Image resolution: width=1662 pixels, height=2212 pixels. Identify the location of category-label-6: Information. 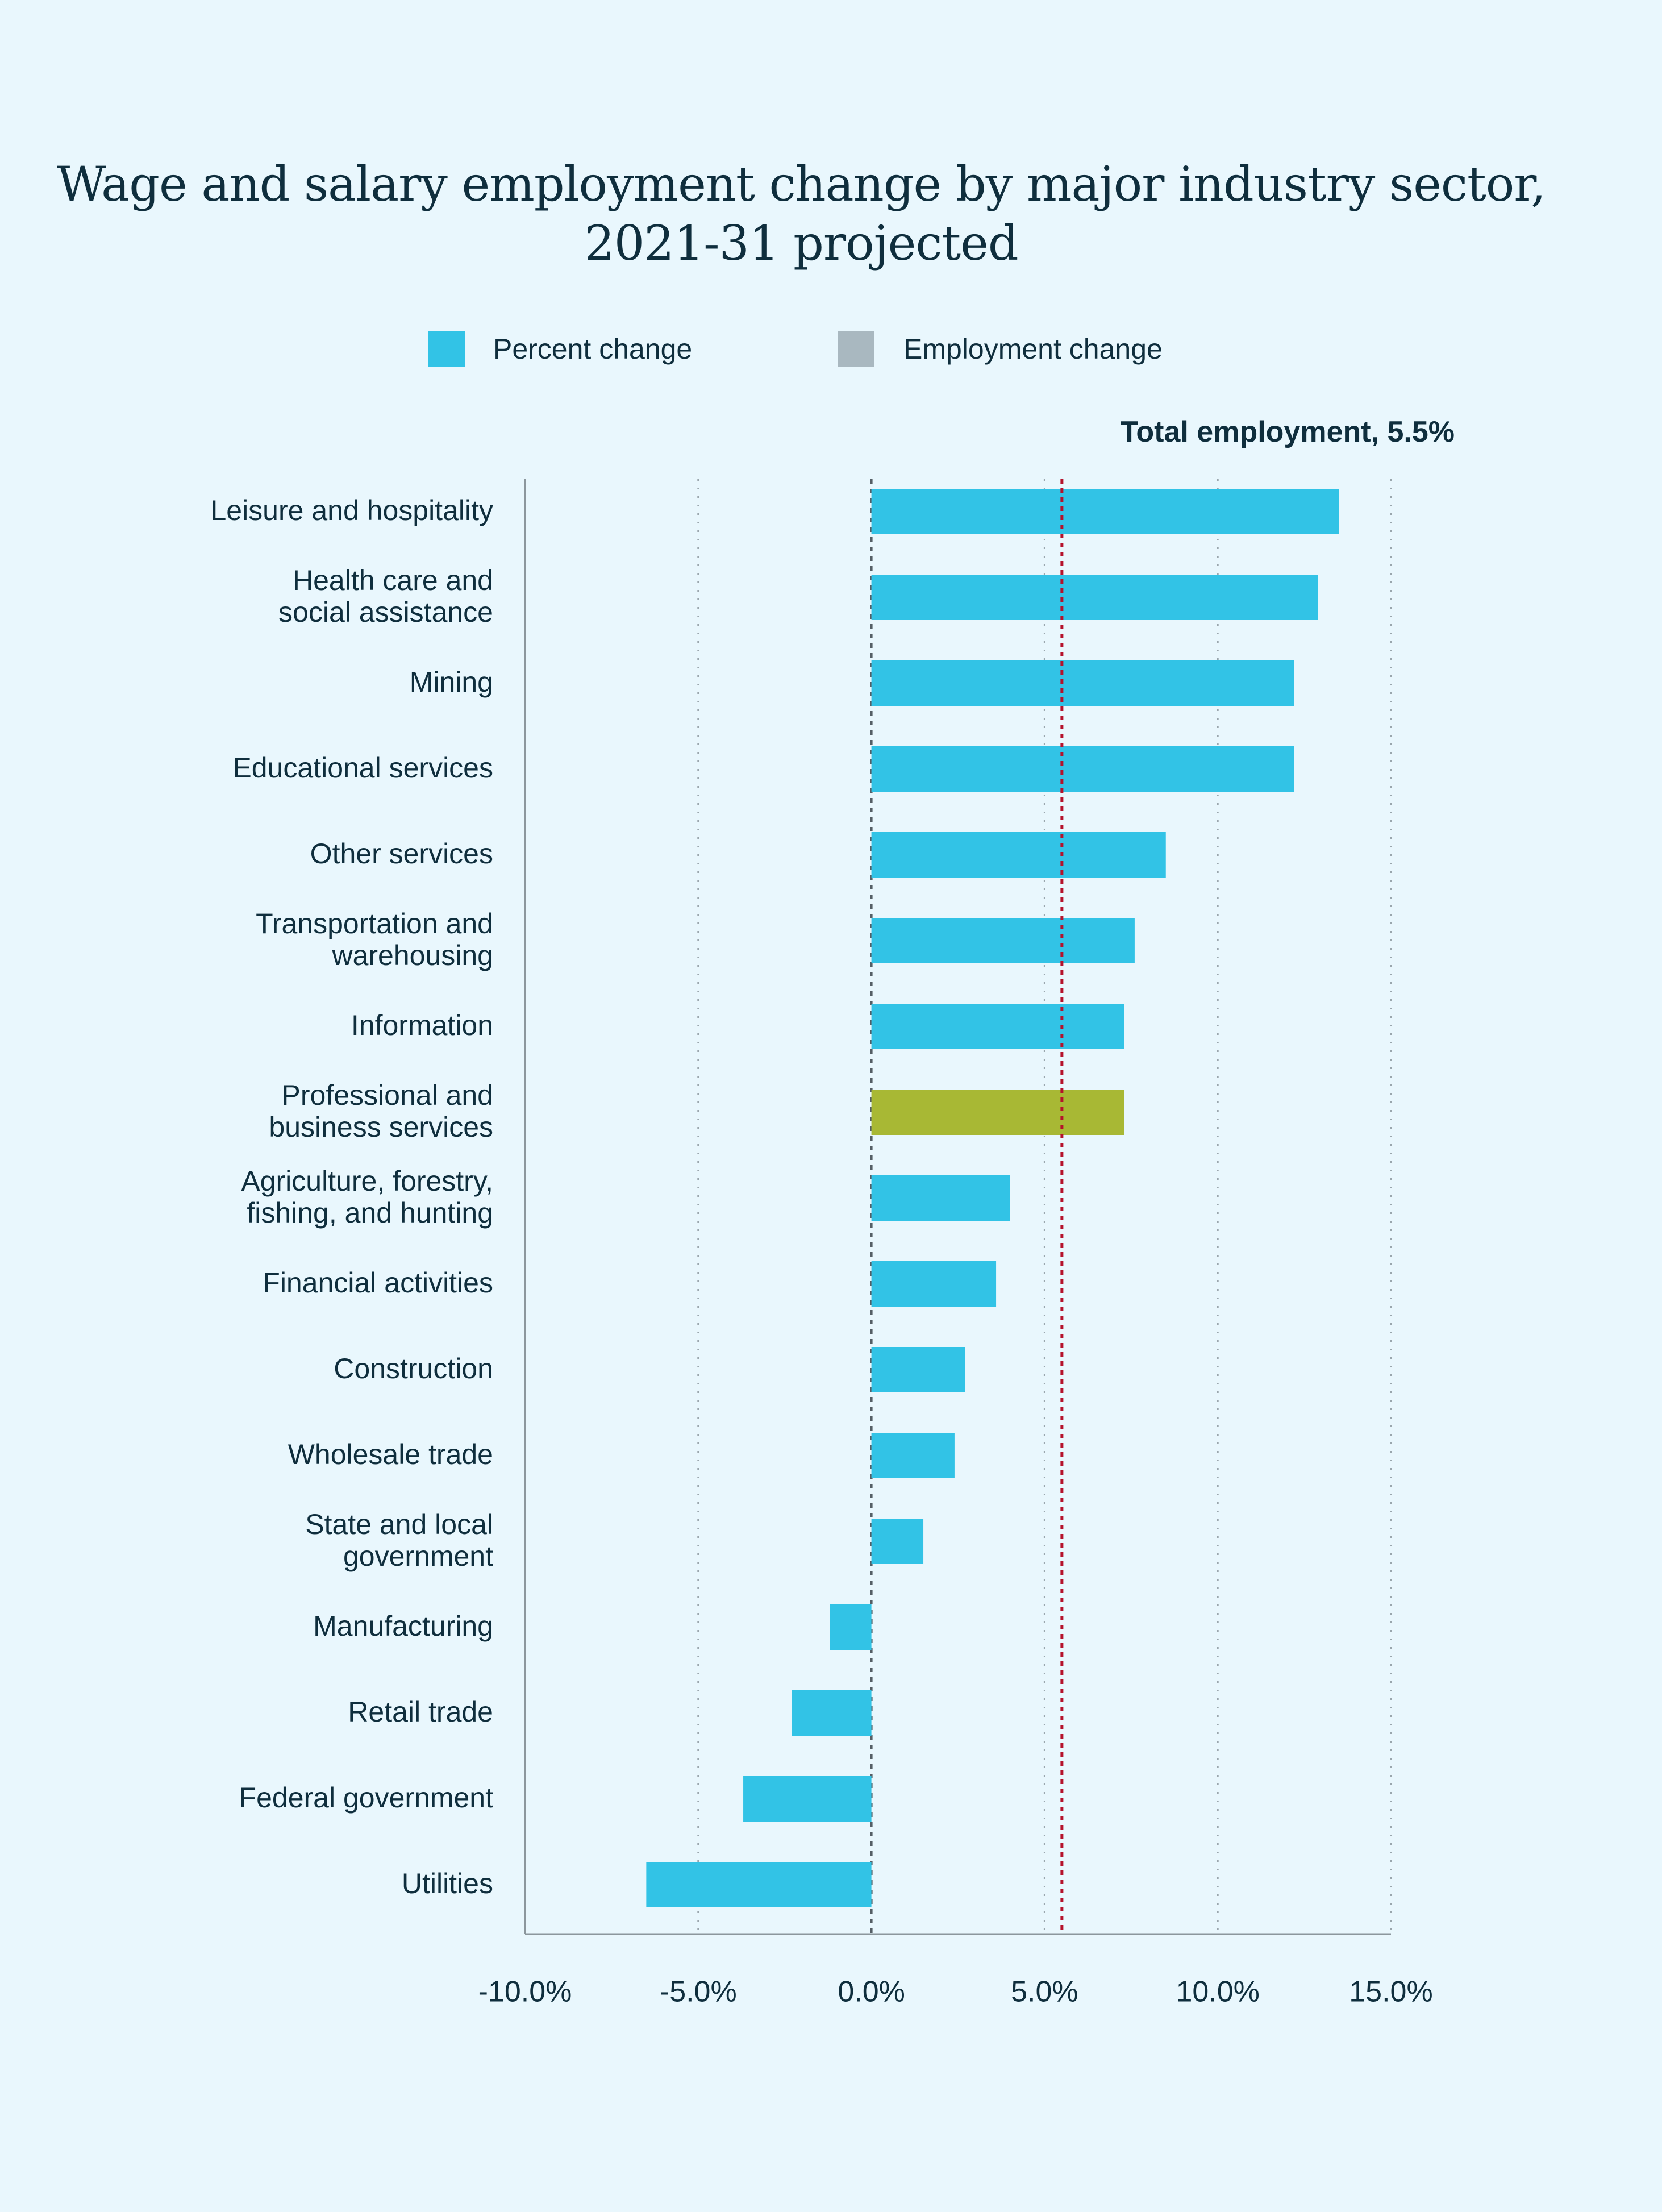
(422, 1025).